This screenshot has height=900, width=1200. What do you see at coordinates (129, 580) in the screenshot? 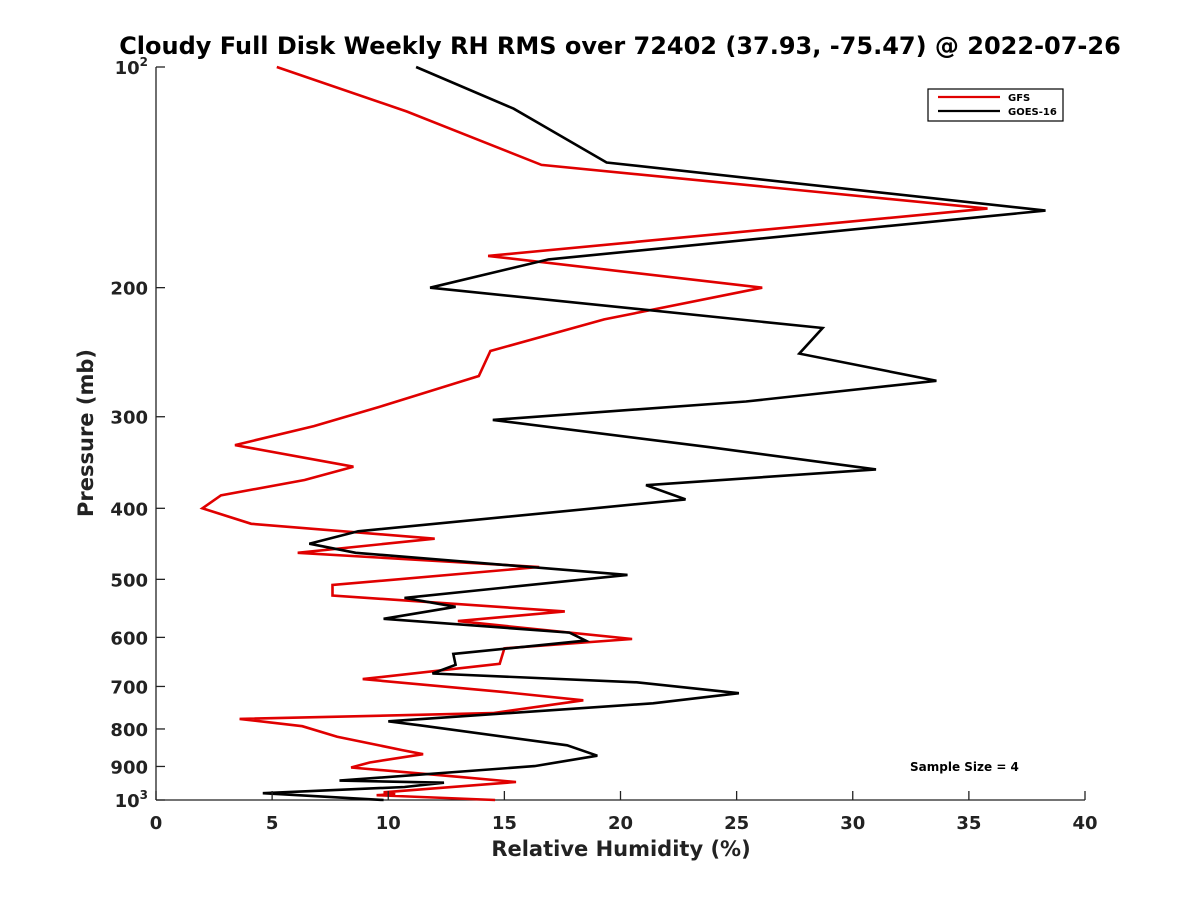
I see `y-tick-label: 500` at bounding box center [129, 580].